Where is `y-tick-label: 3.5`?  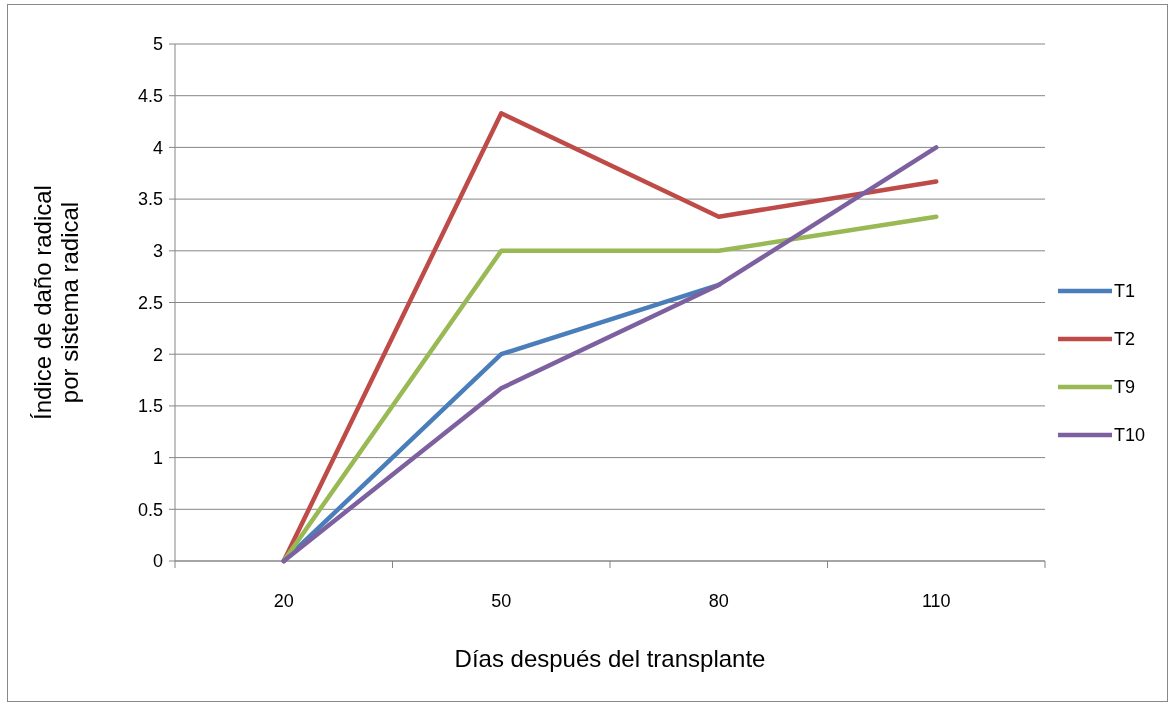 y-tick-label: 3.5 is located at coordinates (150, 199).